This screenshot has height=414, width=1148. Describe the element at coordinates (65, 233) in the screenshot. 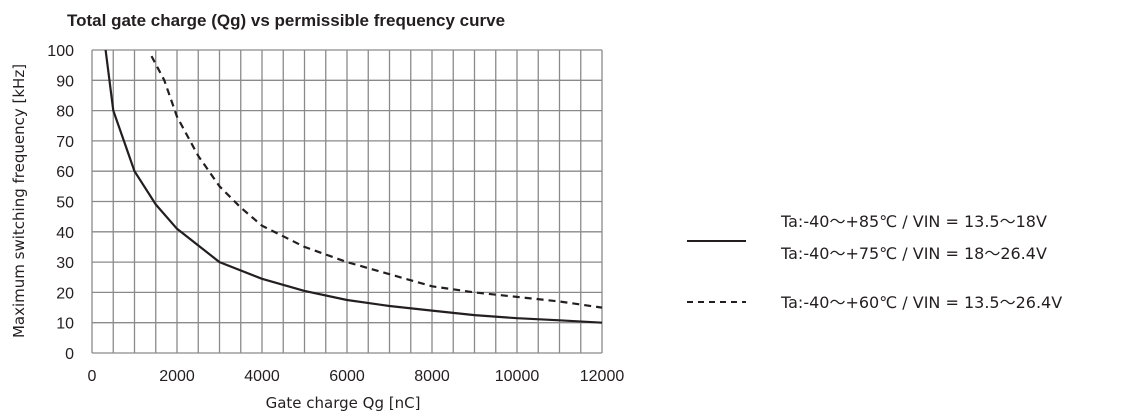

I see `y-tick-label: 40` at that location.